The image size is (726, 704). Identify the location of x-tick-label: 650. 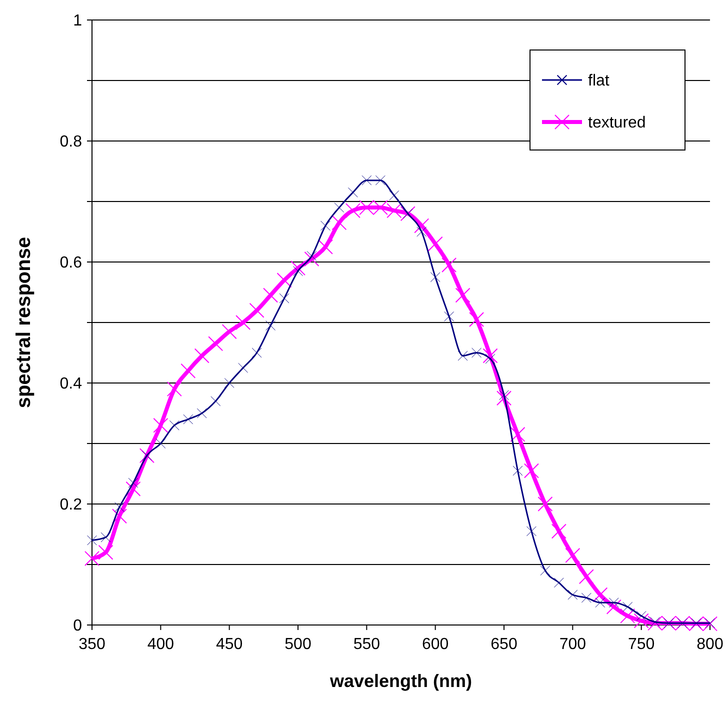
(504, 644).